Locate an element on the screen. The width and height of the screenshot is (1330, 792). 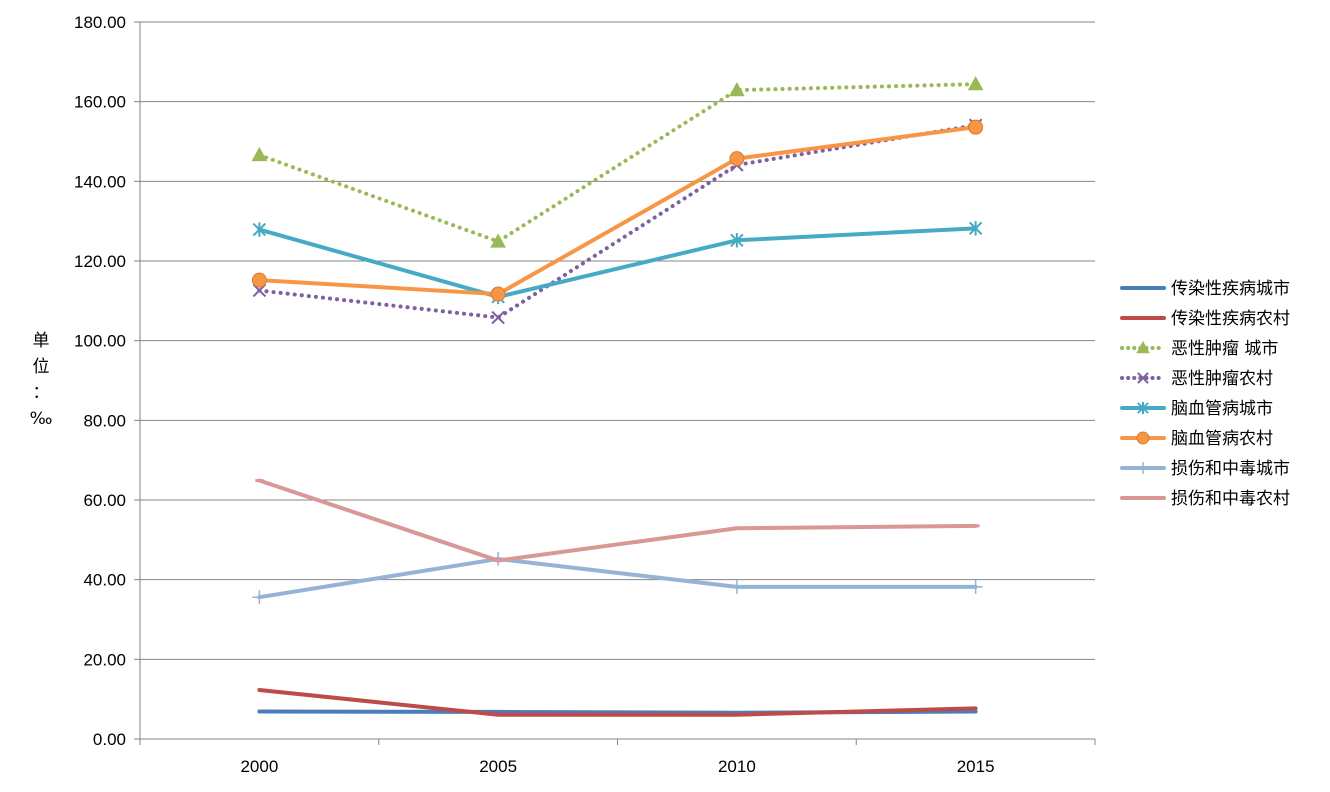
y-tick-label: 80.00 is located at coordinates (104, 420).